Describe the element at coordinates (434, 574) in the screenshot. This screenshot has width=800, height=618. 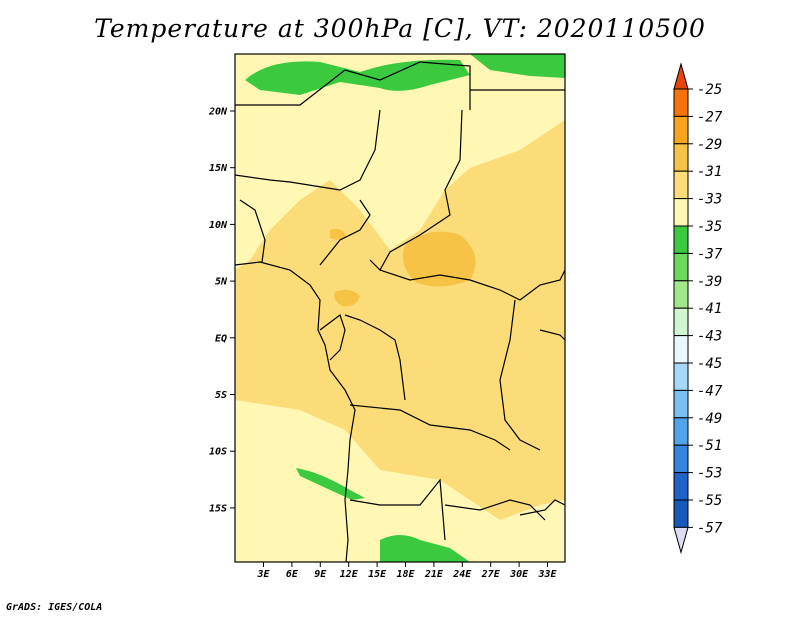
I see `lon-tick-label: 21E` at that location.